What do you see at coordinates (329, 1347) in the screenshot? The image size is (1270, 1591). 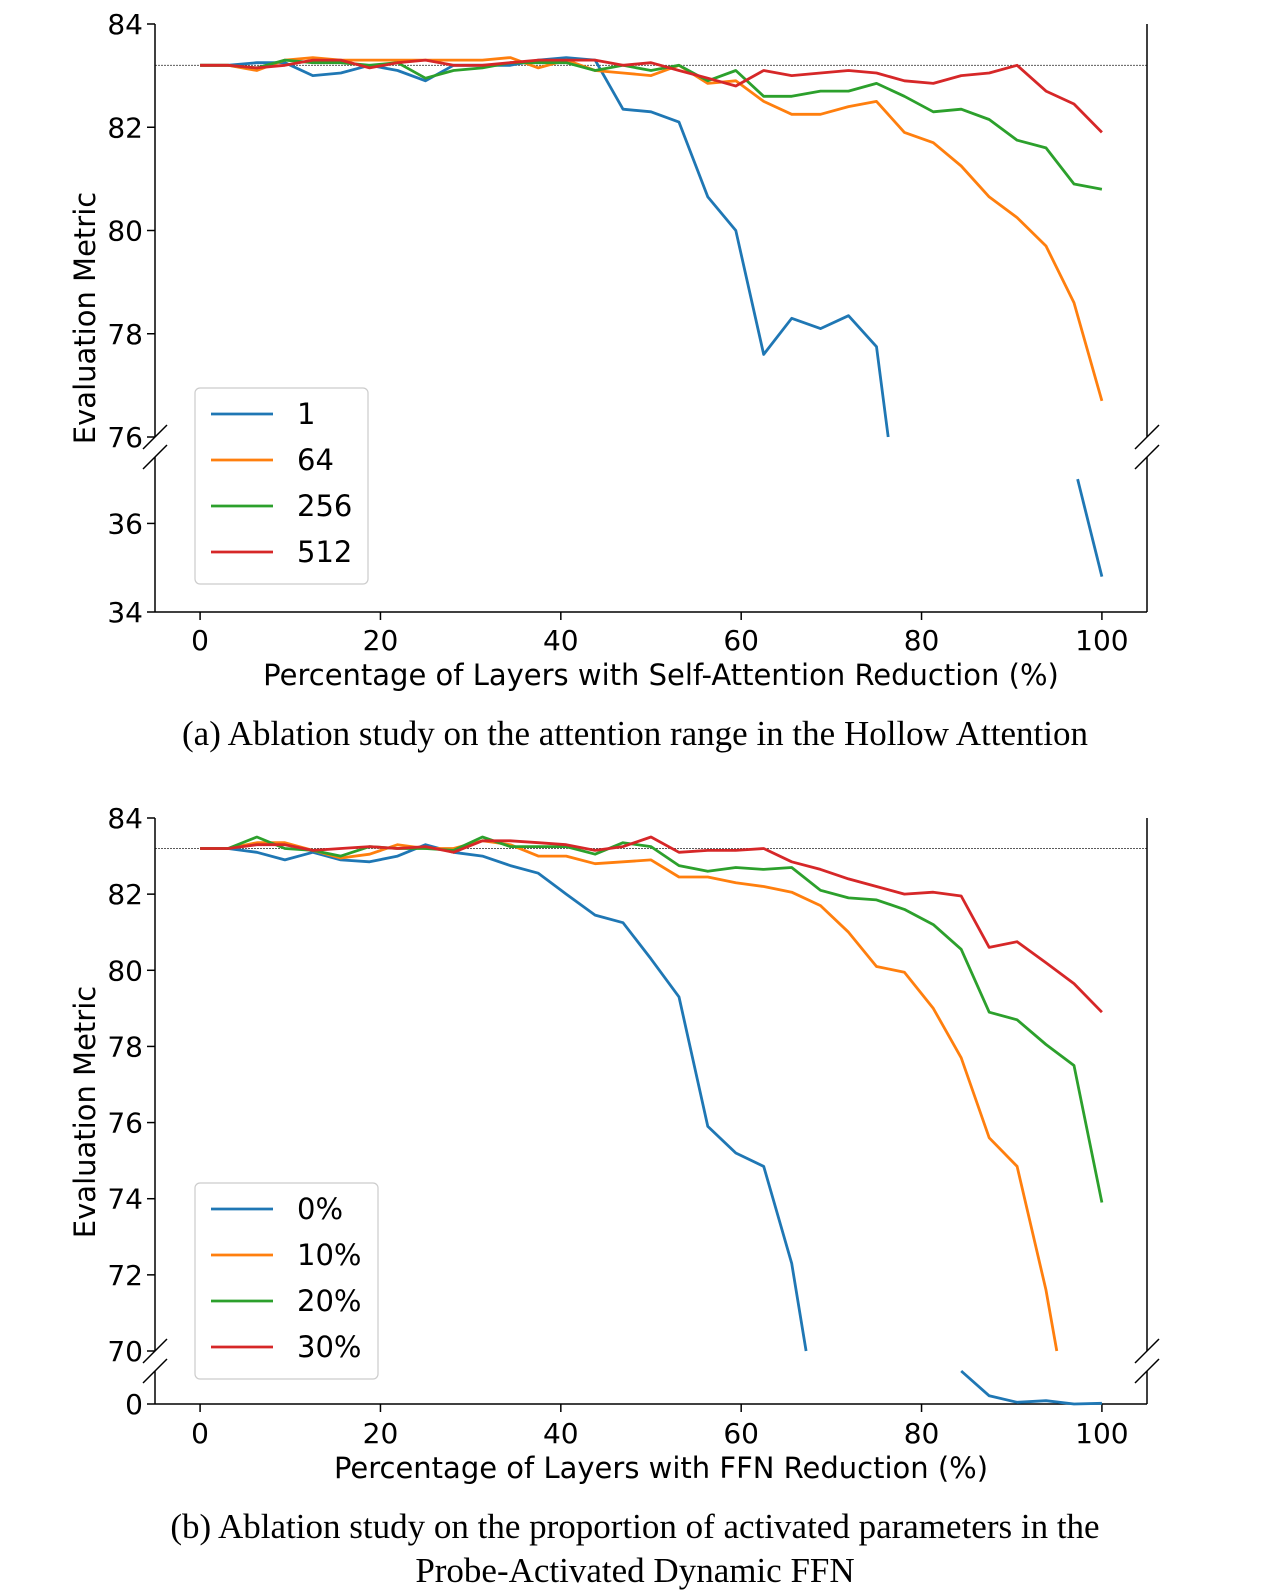 I see `legend-label: 30%` at bounding box center [329, 1347].